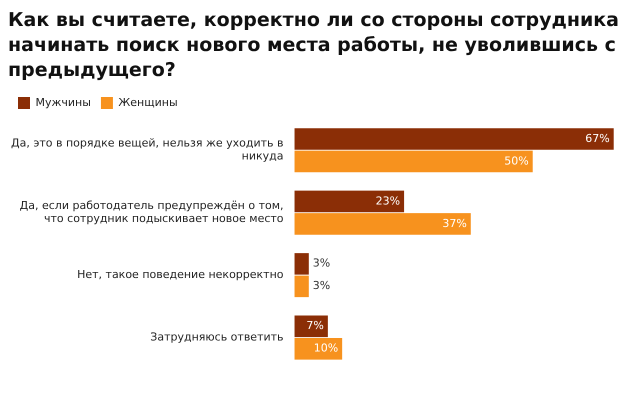 The image size is (640, 396). I want to click on data-label: 37%, so click(454, 223).